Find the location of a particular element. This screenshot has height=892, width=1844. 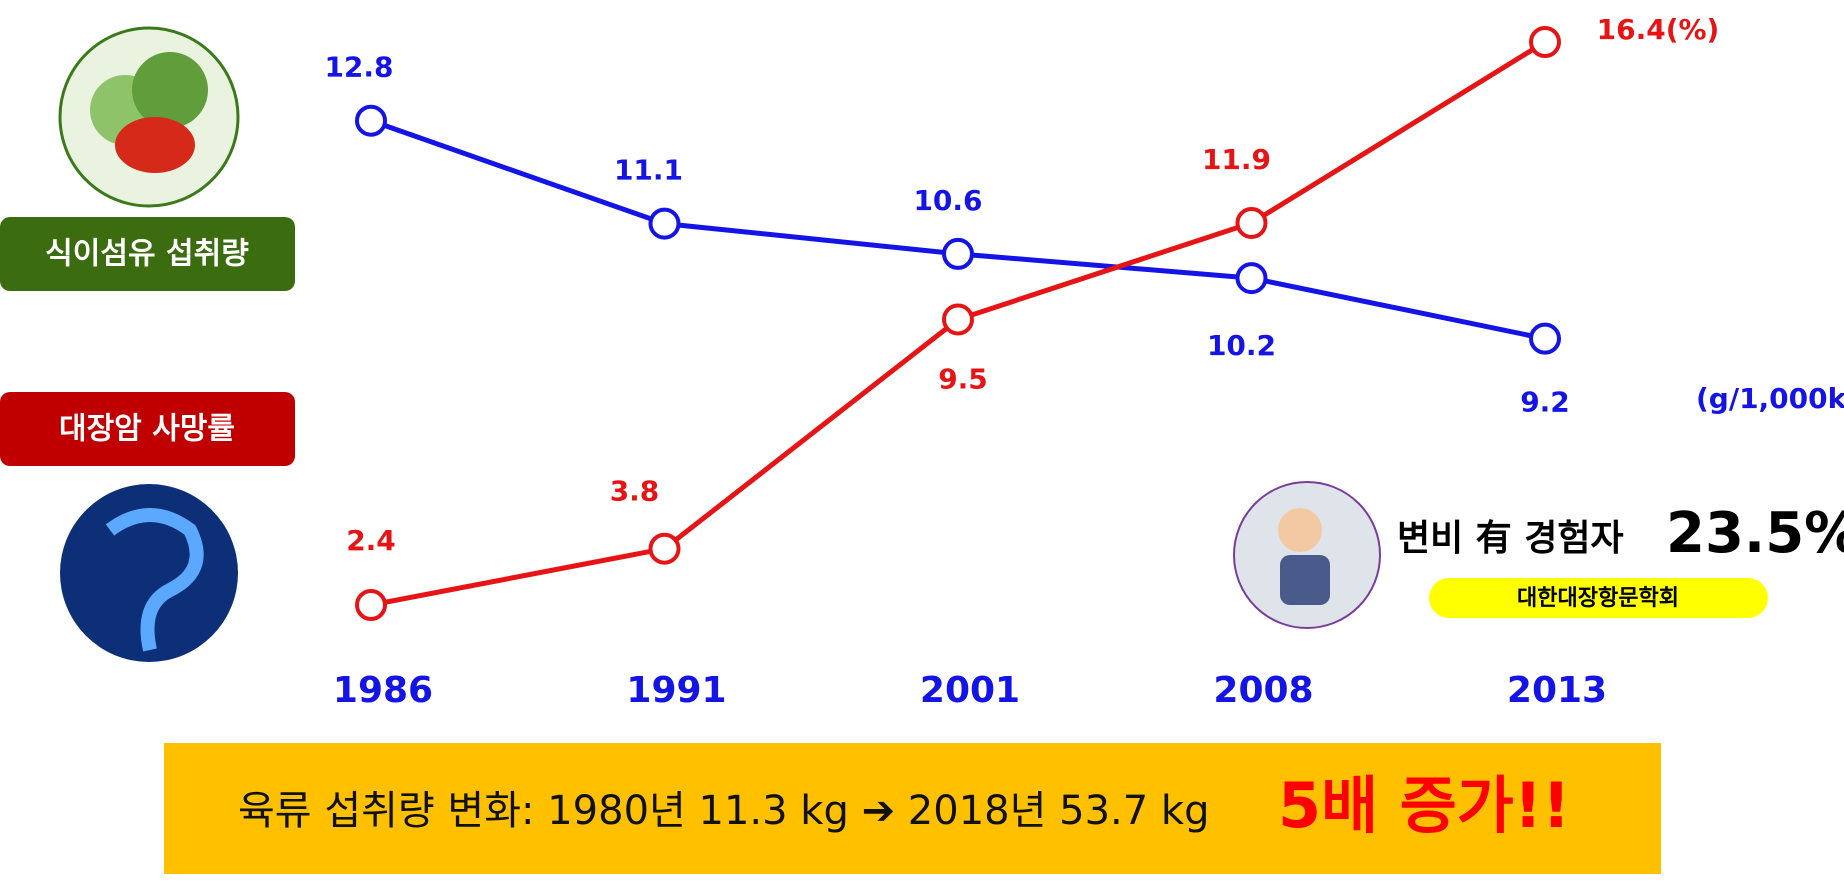

x-tick-label: 1991 is located at coordinates (676, 690).